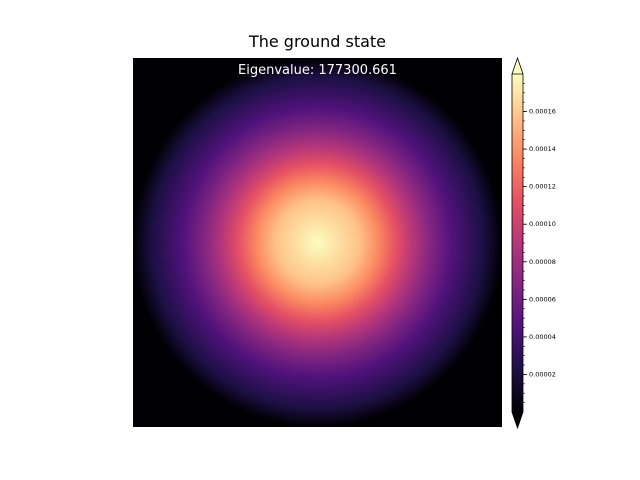  Describe the element at coordinates (517, 420) in the screenshot. I see `colorbar-extend-min` at that location.